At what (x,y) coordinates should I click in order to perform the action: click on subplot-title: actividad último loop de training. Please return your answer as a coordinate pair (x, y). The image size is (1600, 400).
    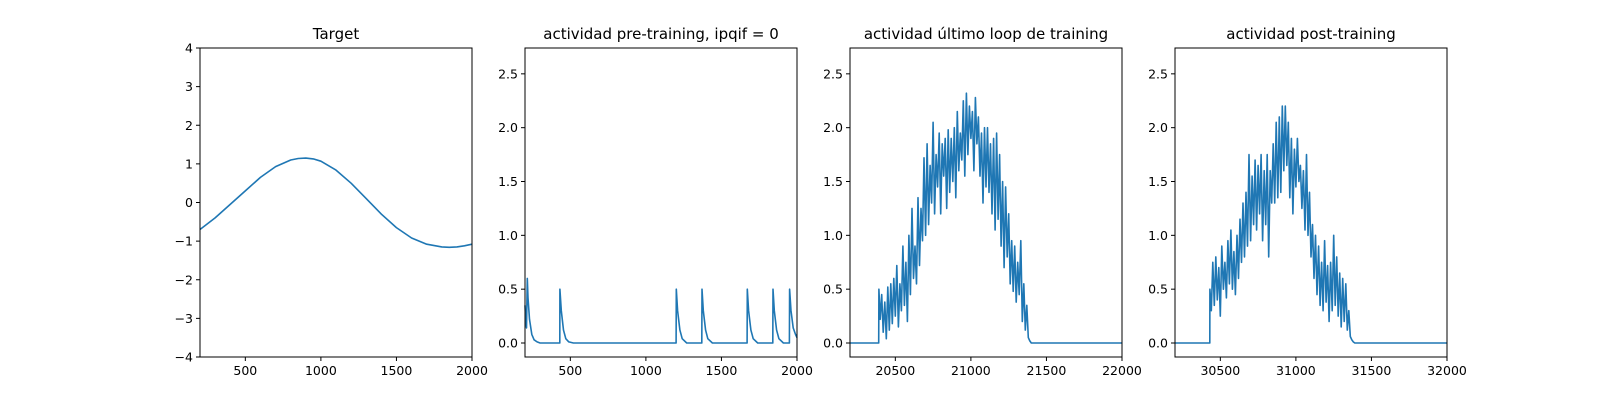
    Looking at the image, I should click on (986, 34).